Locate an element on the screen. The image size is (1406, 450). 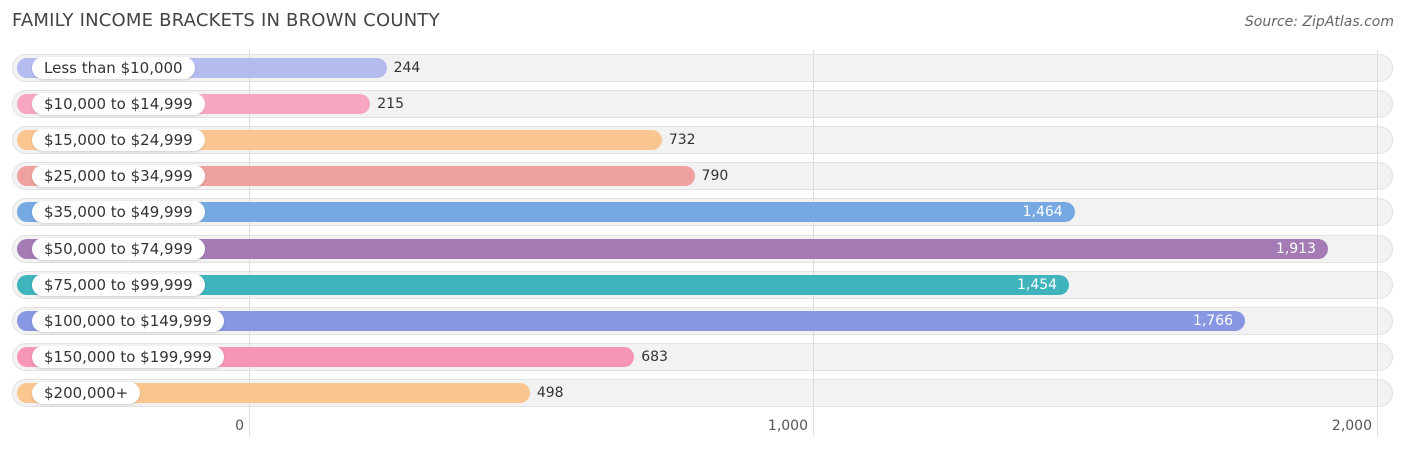
category-label: $15,000 to $24,999 is located at coordinates (118, 140).